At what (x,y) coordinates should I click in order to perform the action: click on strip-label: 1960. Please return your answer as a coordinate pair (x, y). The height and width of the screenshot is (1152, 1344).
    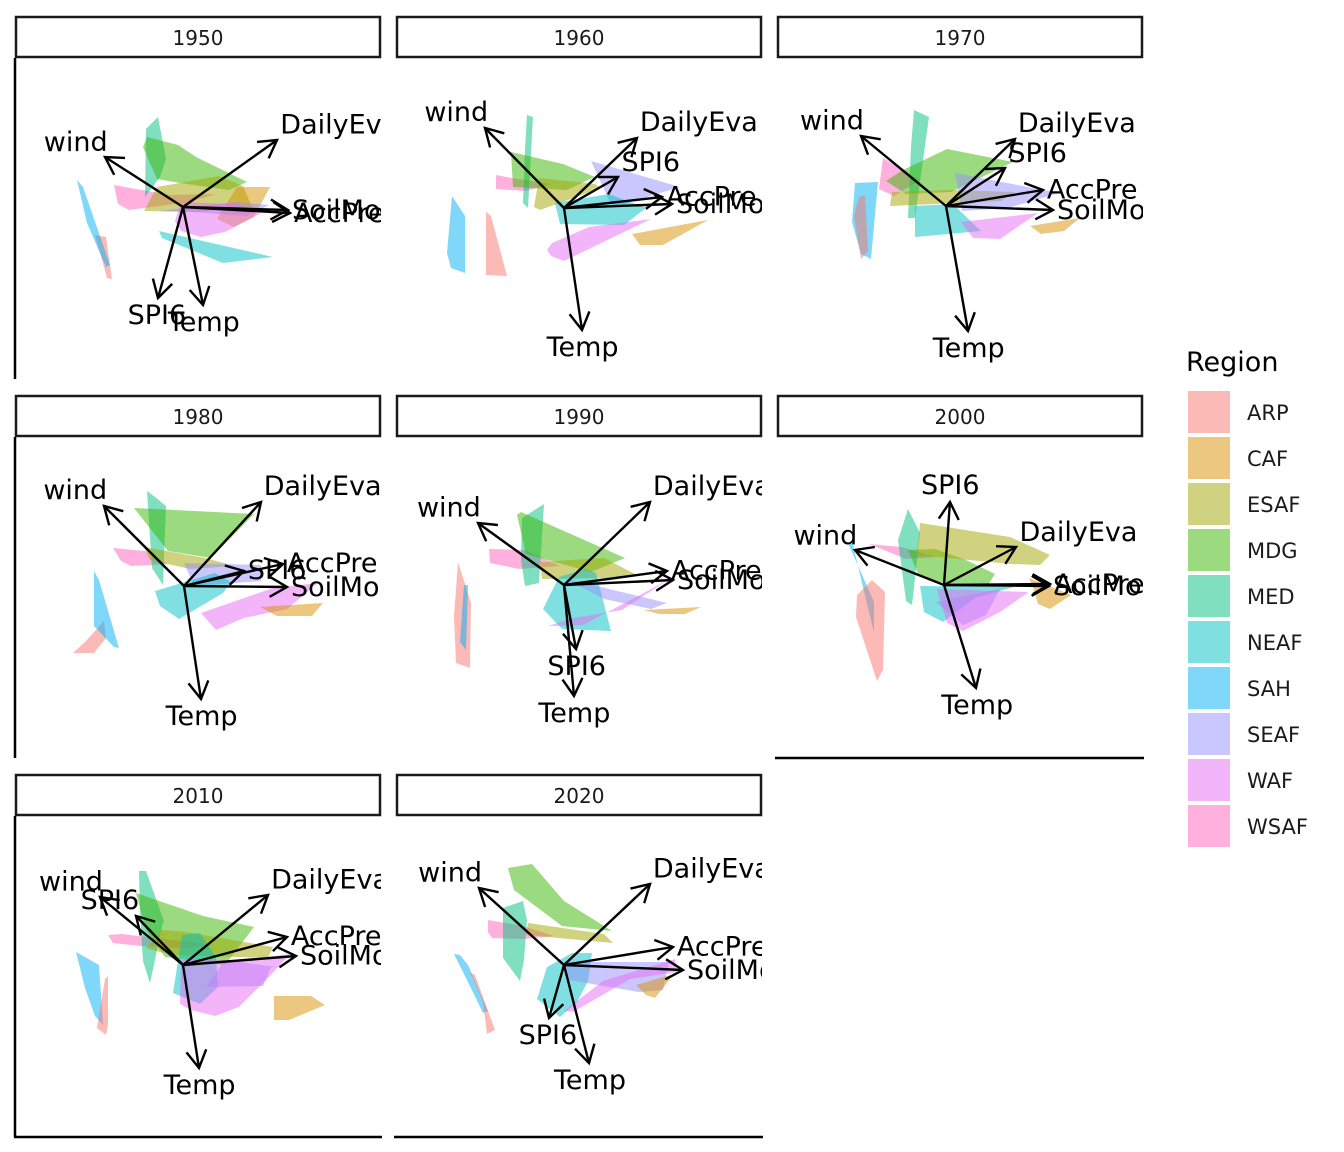
    Looking at the image, I should click on (579, 38).